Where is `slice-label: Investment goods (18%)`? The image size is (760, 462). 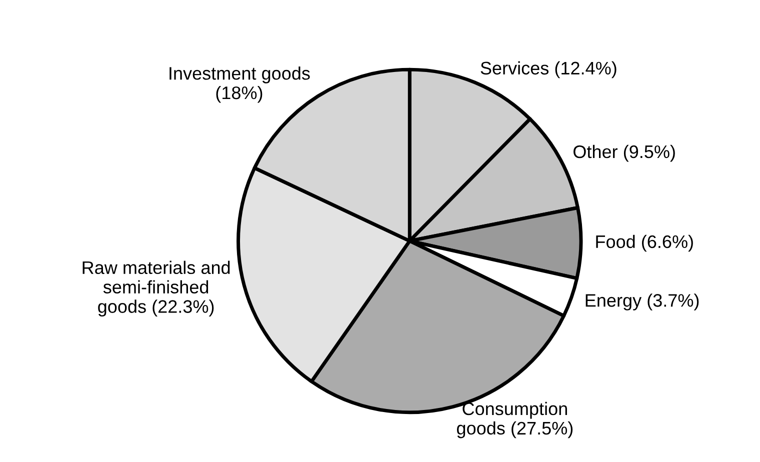
slice-label: Investment goods (18%) is located at coordinates (240, 84).